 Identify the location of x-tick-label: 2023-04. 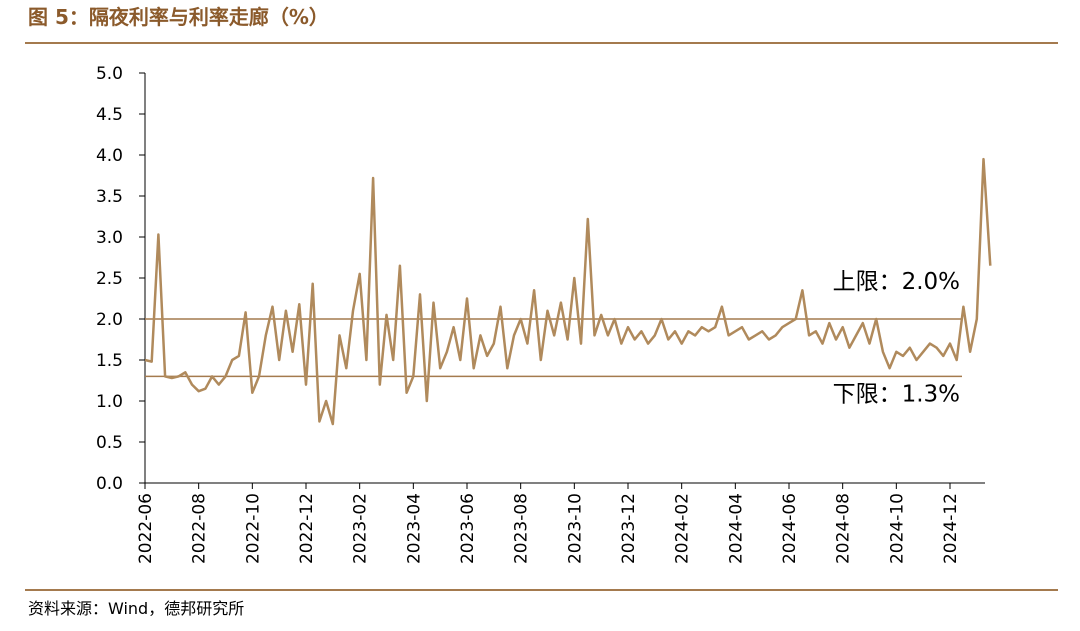
(414, 528).